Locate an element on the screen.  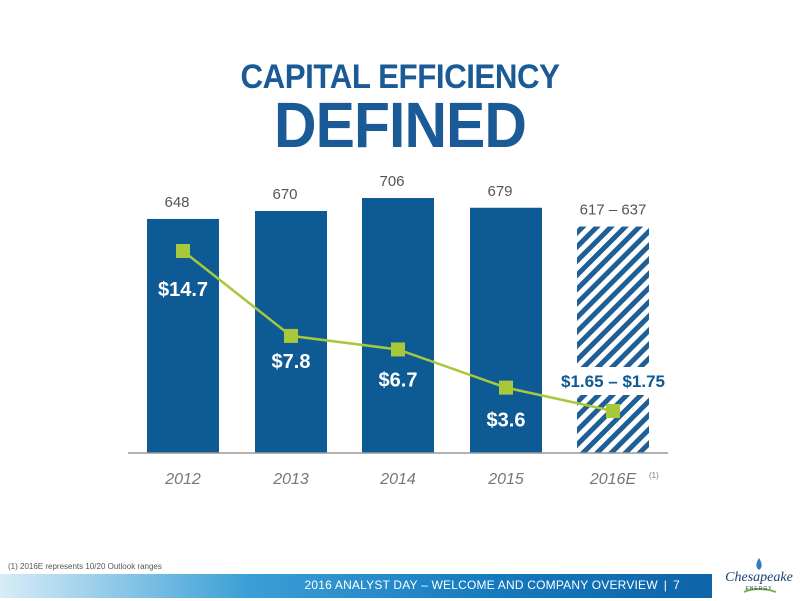
company-logo: Chesapeake ENERGY is located at coordinates (759, 576).